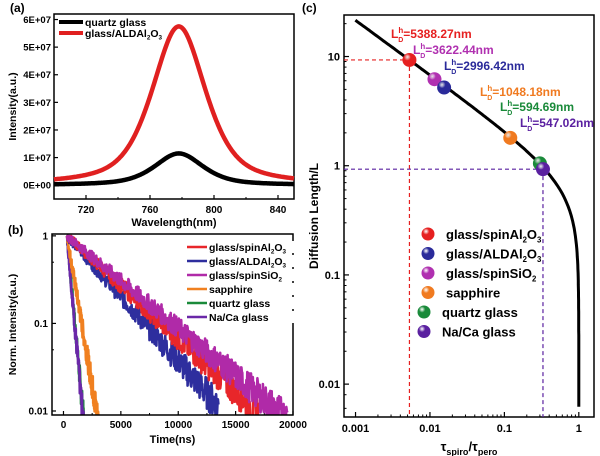 This screenshot has width=600, height=456. Describe the element at coordinates (579, 429) in the screenshot. I see `x-tick-label: 1` at that location.